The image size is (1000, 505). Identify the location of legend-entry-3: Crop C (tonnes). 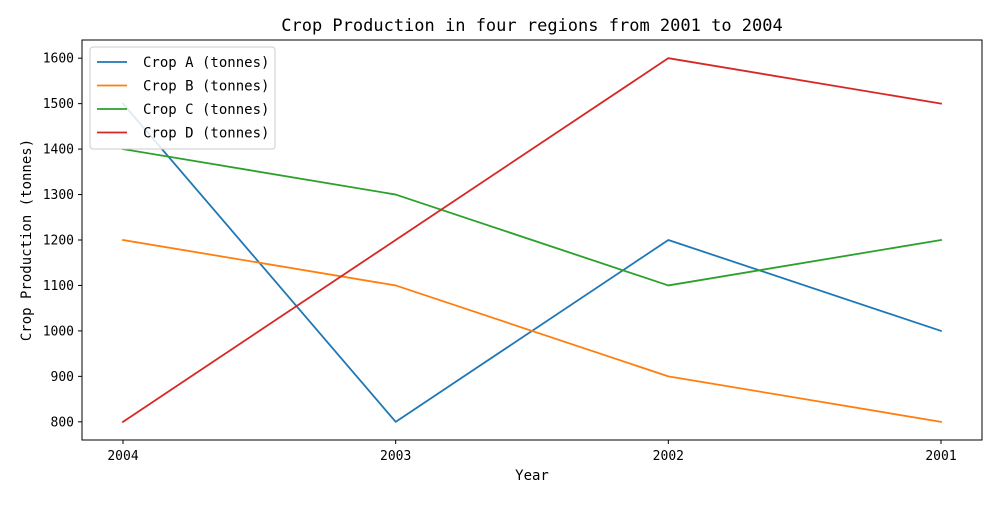
(206, 110).